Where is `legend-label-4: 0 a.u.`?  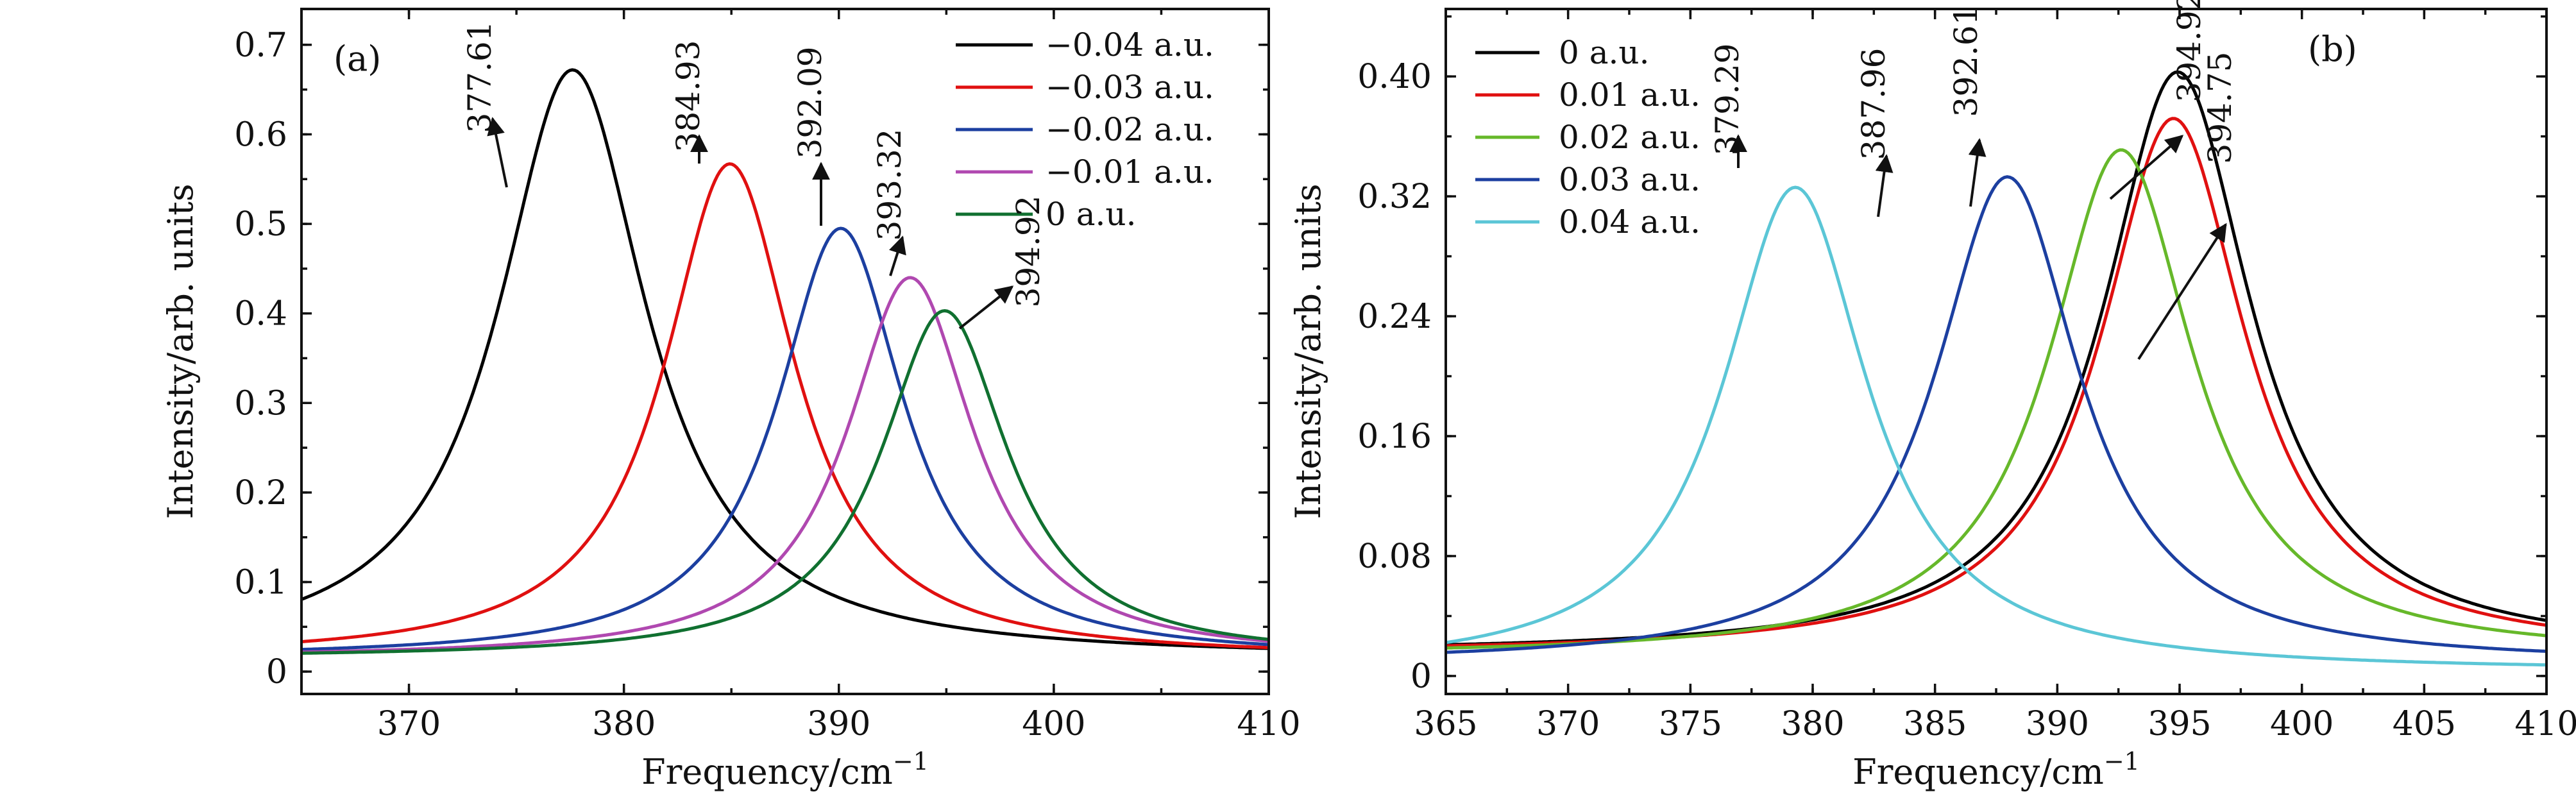
legend-label-4: 0 a.u. is located at coordinates (1091, 214).